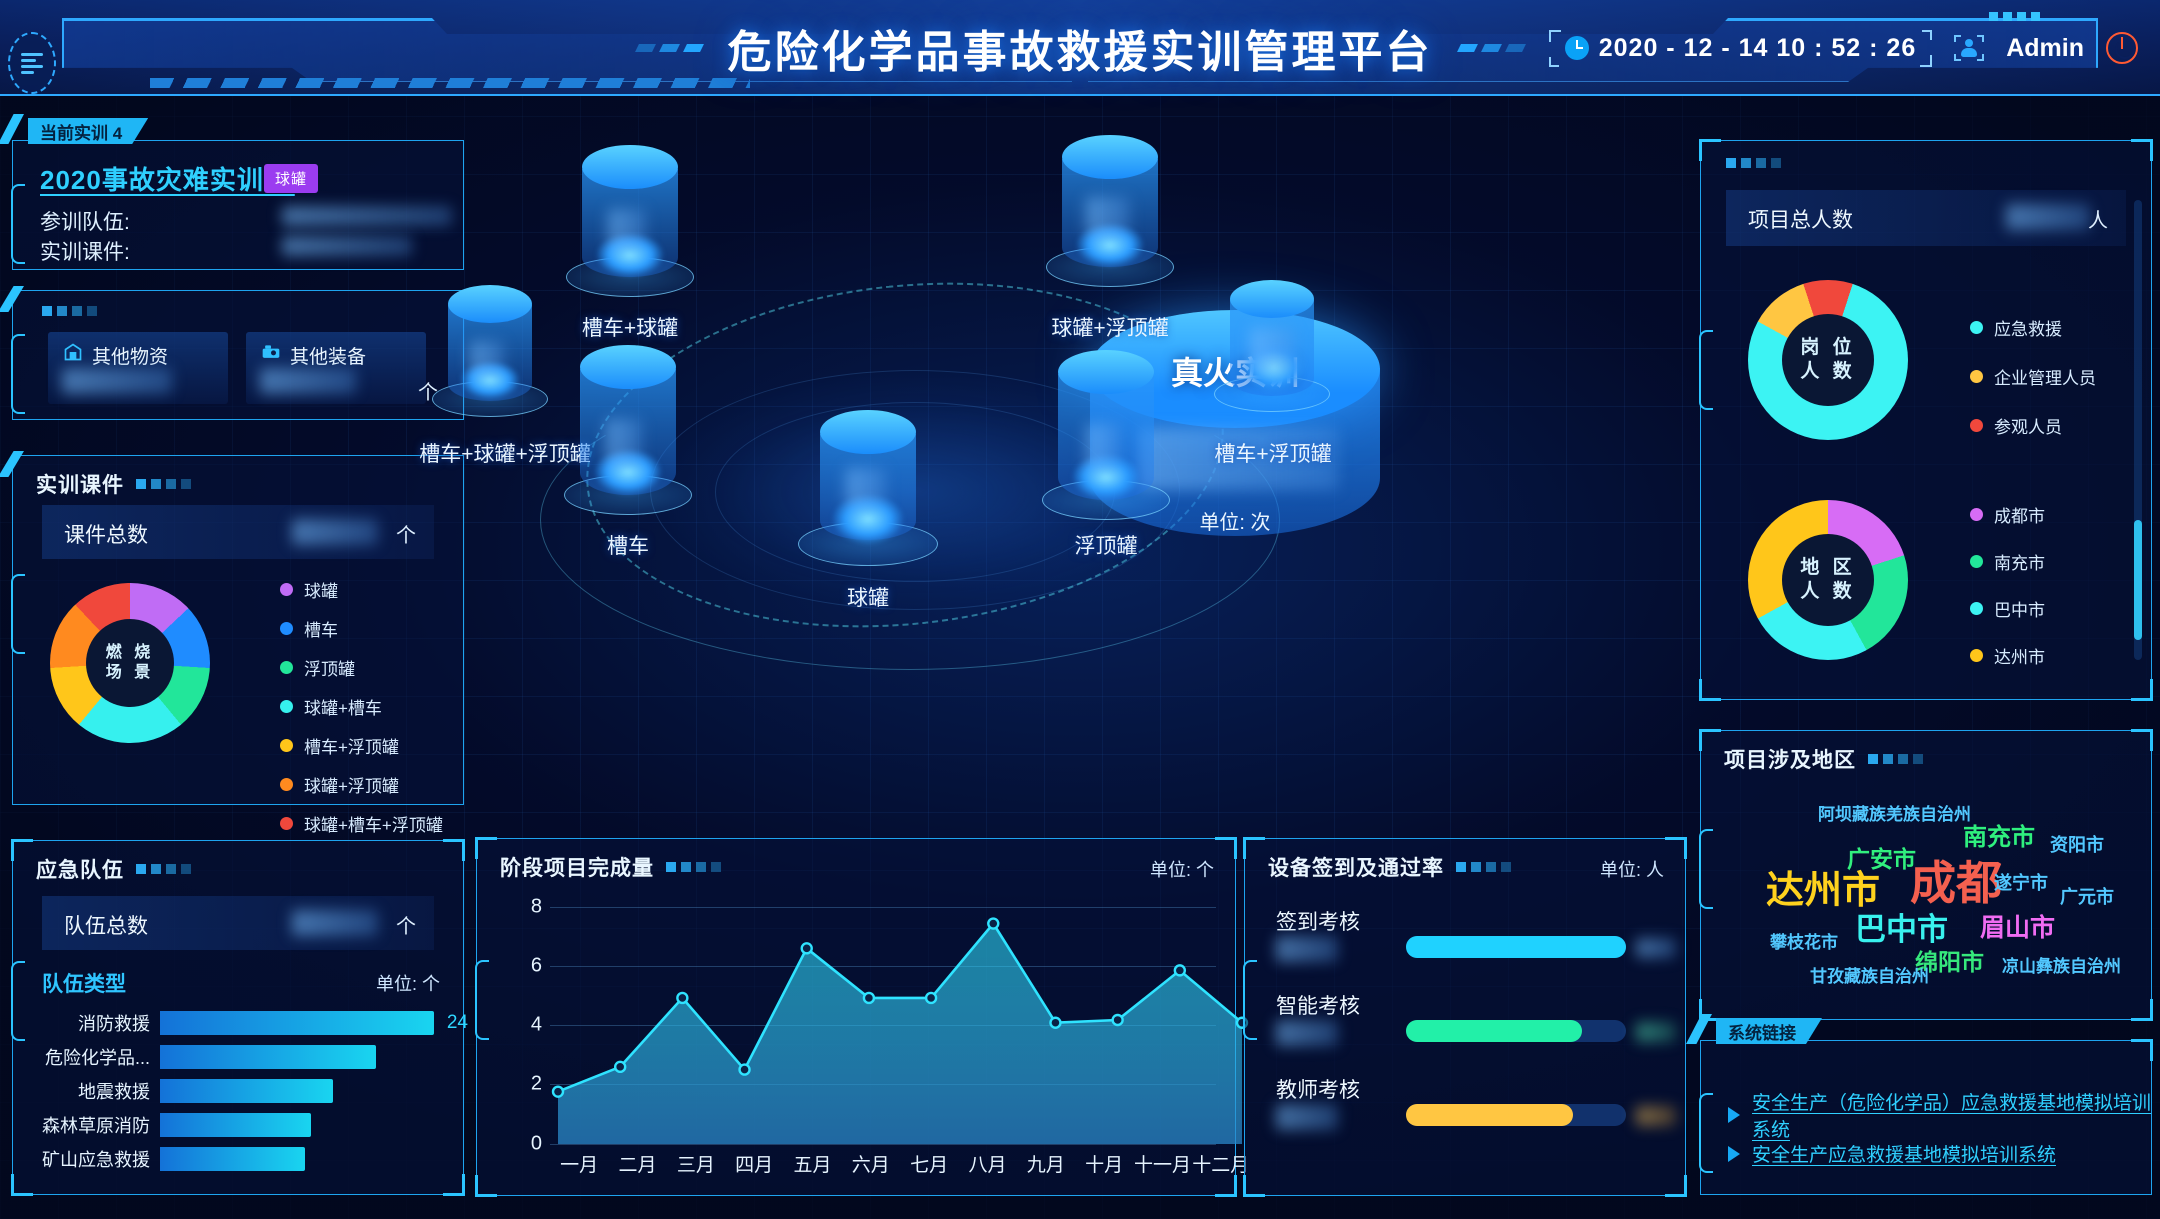  What do you see at coordinates (232, 353) in the screenshot?
I see `materials-panel: 其他物资 其他装备 个` at bounding box center [232, 353].